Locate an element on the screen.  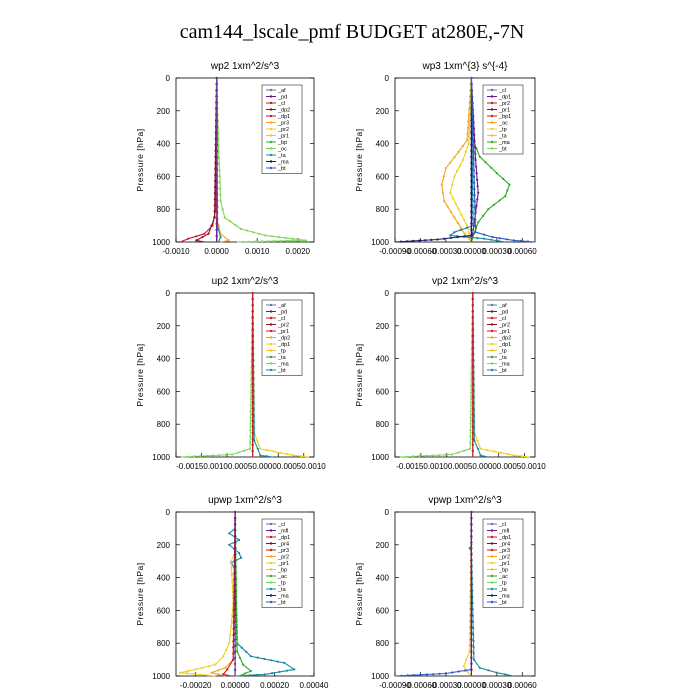
legend-entry: _af is located at coordinates (281, 91).